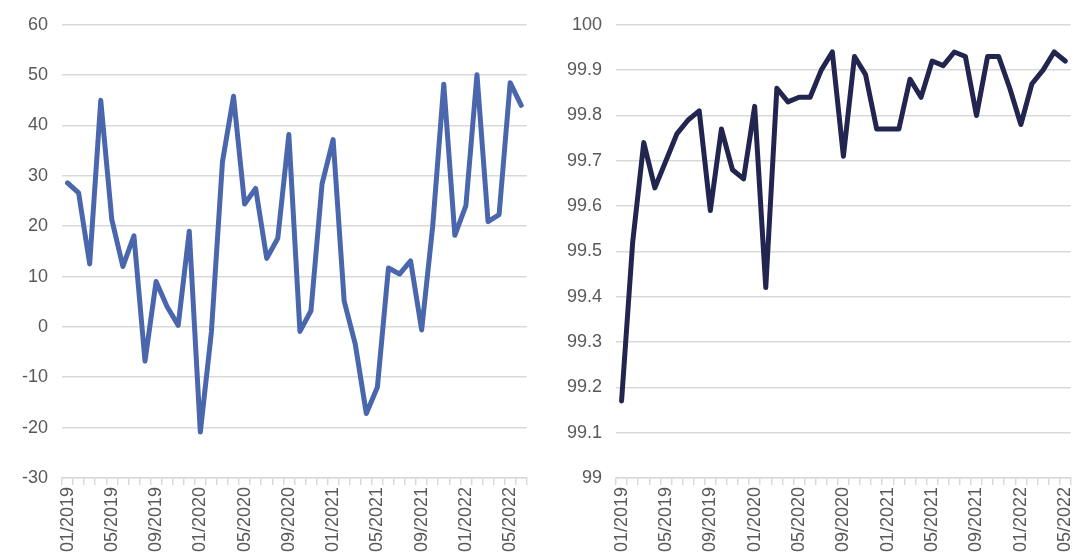 This screenshot has width=1089, height=558. Describe the element at coordinates (35, 376) in the screenshot. I see `y-tick-label: -10` at that location.